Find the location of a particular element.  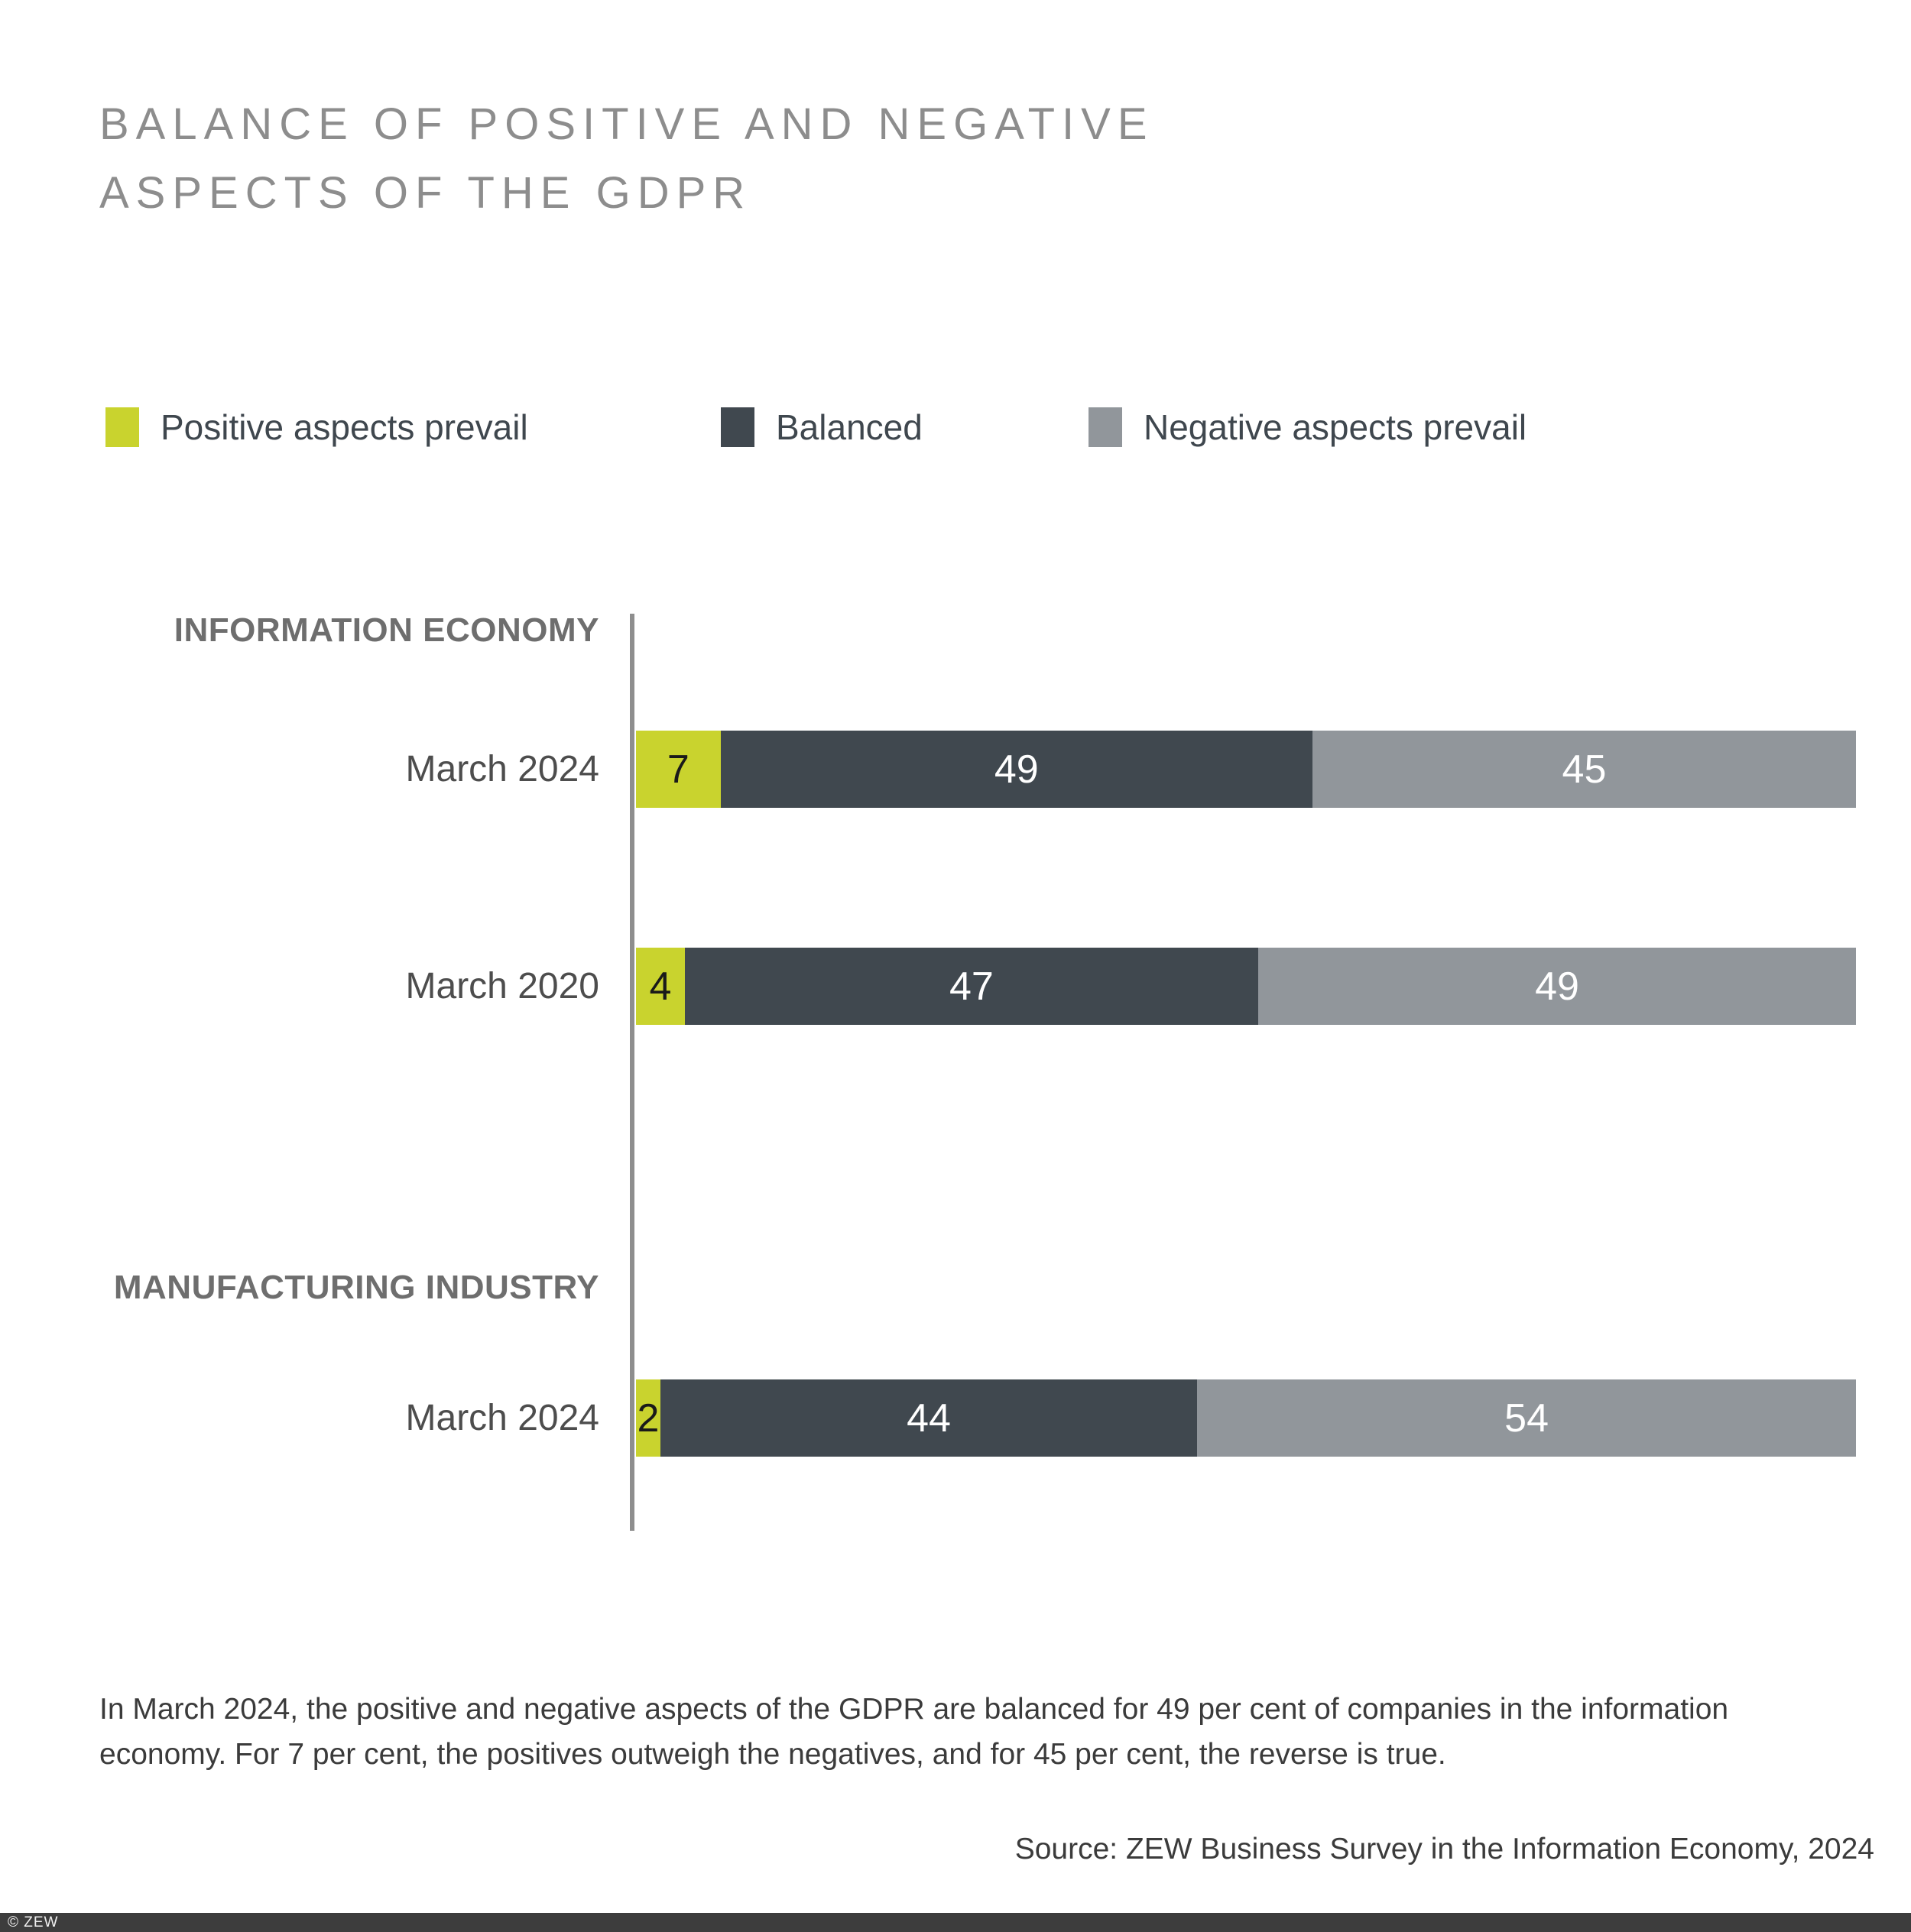

bar-information-economy-march-2024: 7 49 45 is located at coordinates (1246, 769).